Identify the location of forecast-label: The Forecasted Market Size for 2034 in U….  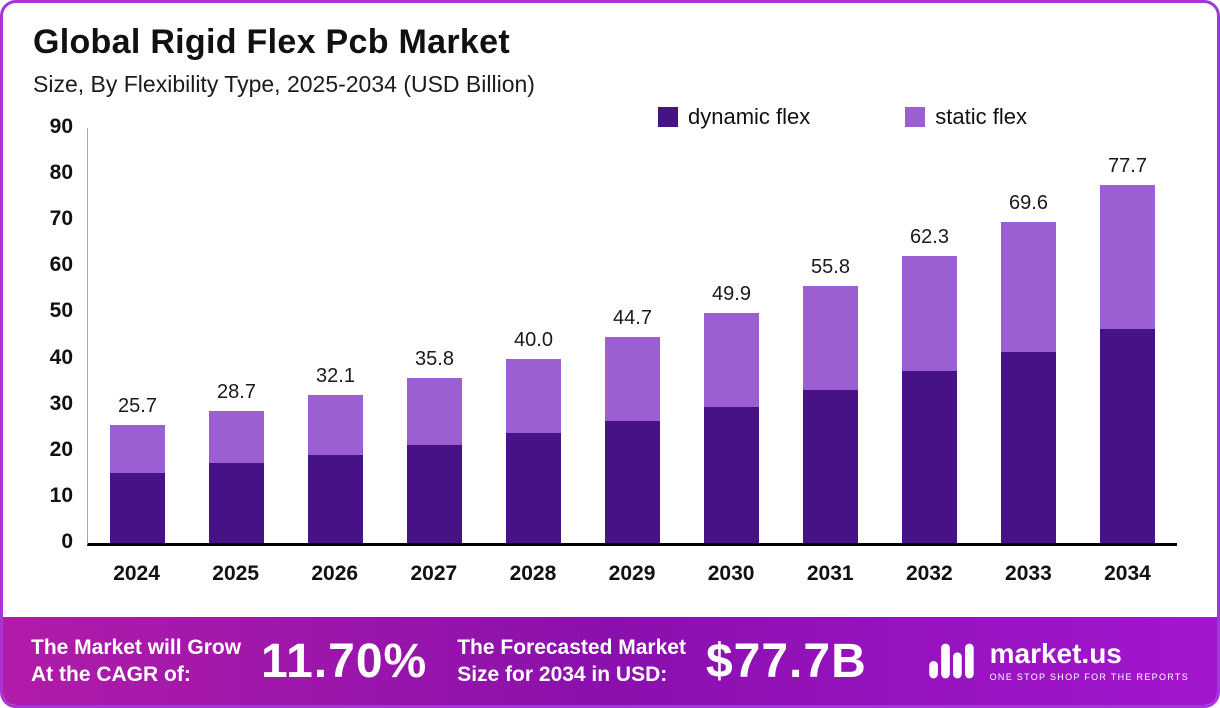
(571, 661).